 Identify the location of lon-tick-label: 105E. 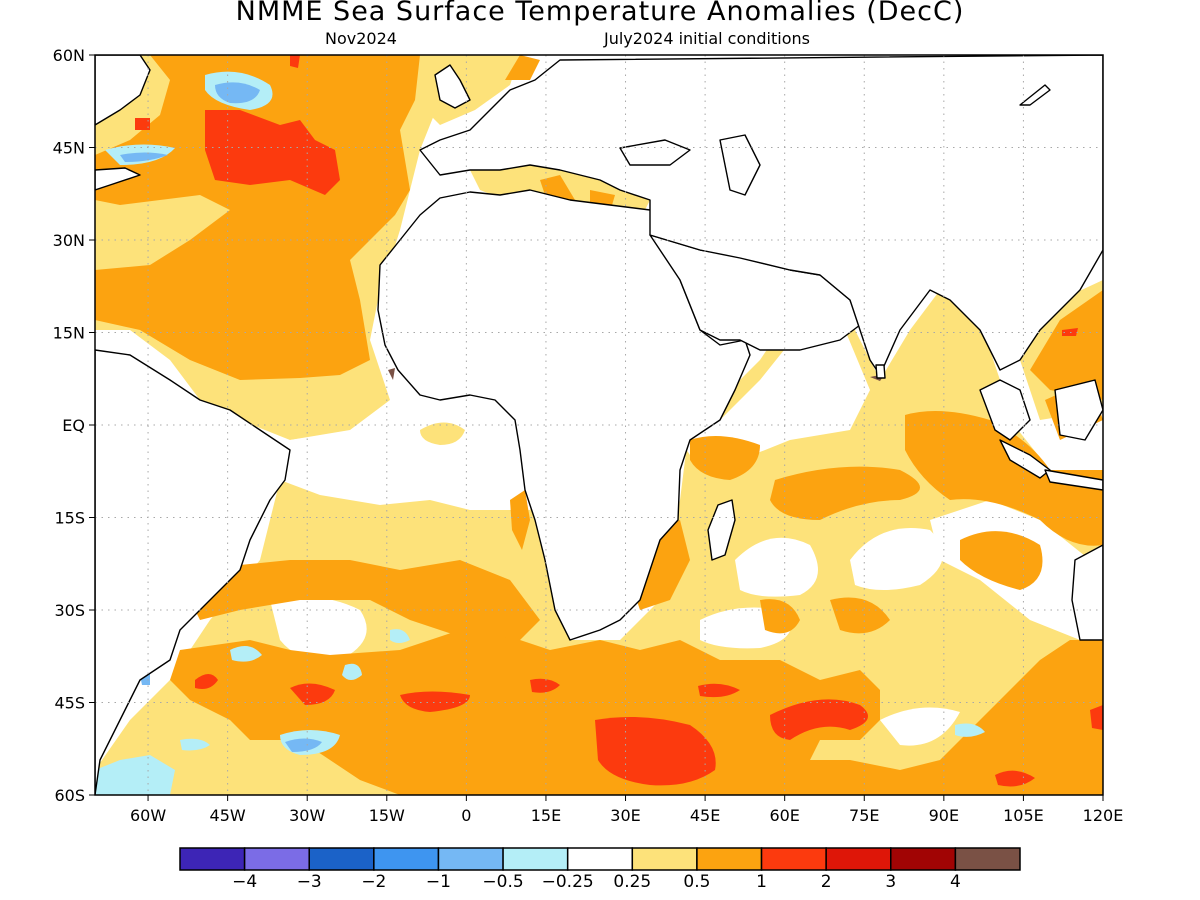
(1023, 815).